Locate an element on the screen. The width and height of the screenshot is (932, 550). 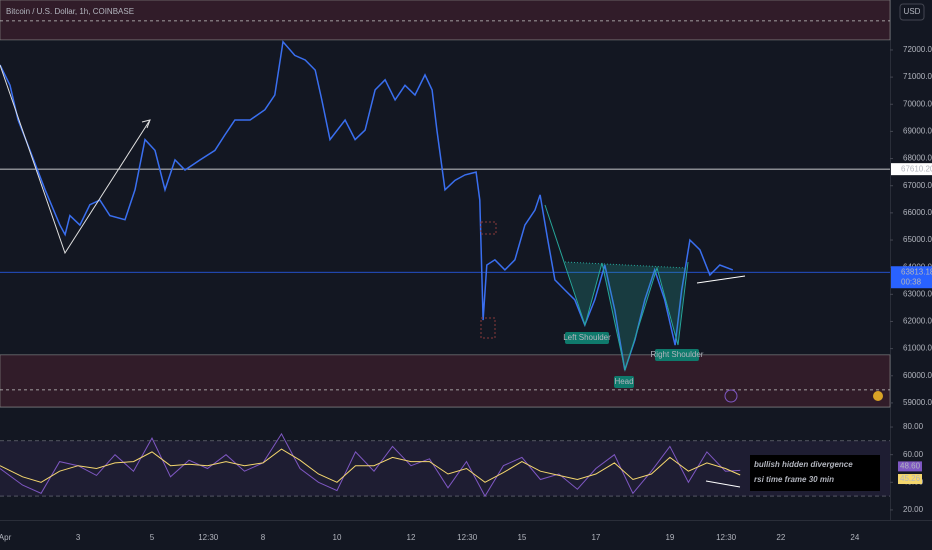
y-tick-label: 69000.00 is located at coordinates (917, 131).